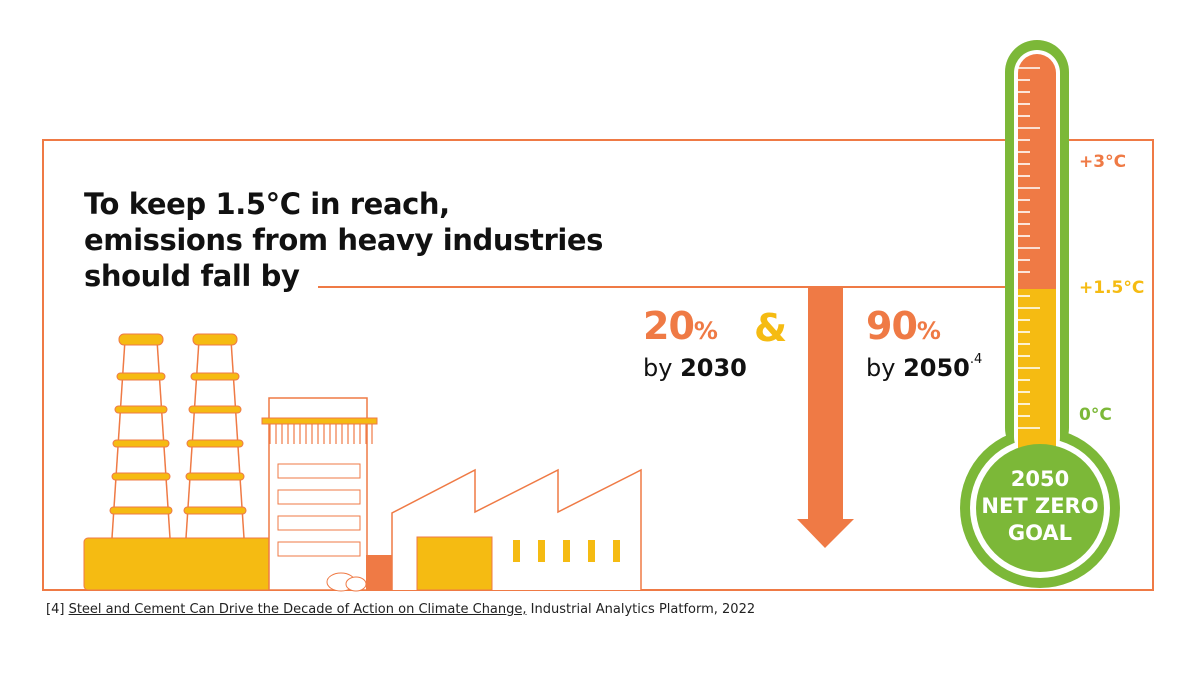 The width and height of the screenshot is (1200, 675). Describe the element at coordinates (825, 417) in the screenshot. I see `down-arrow-icon` at that location.